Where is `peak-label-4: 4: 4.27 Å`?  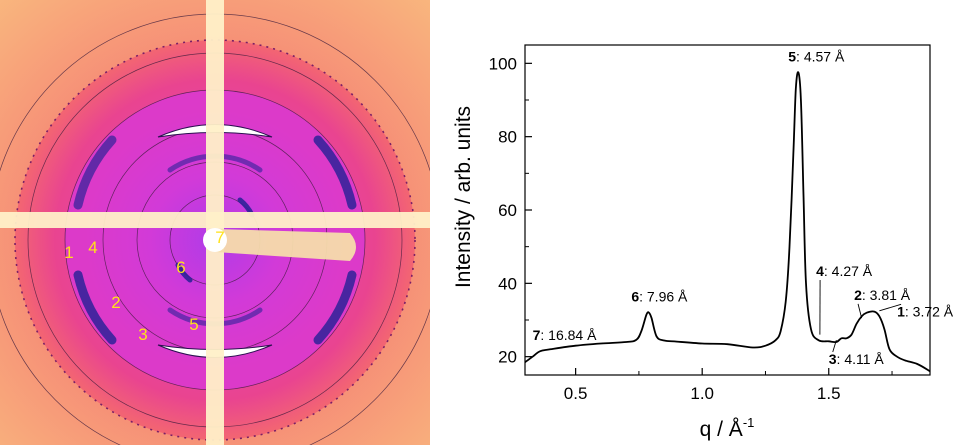
peak-label-4: 4: 4.27 Å is located at coordinates (844, 271).